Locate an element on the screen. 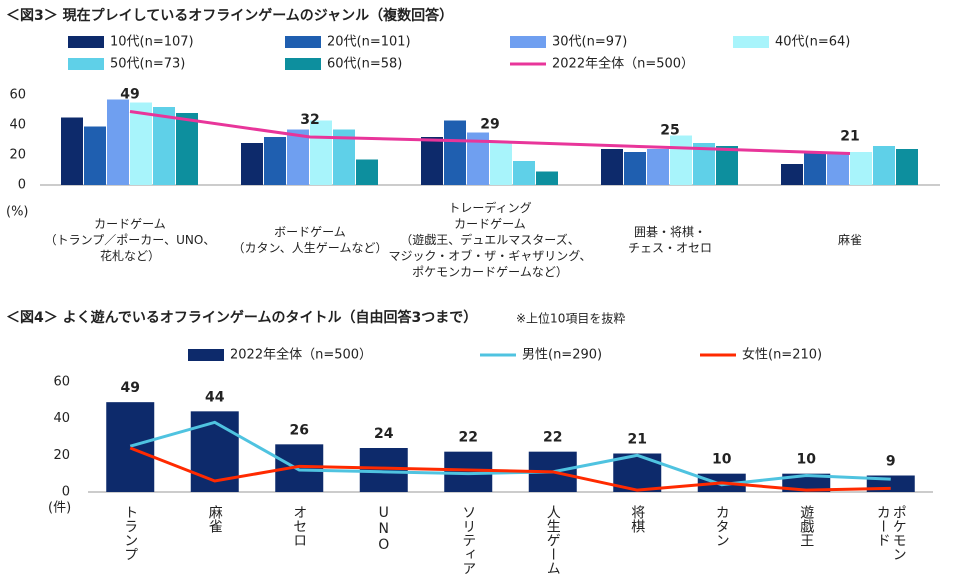  chart-title: ＜図3＞ 現在プレイしているオフラインゲームのジャンル（複数回答） is located at coordinates (229, 15).